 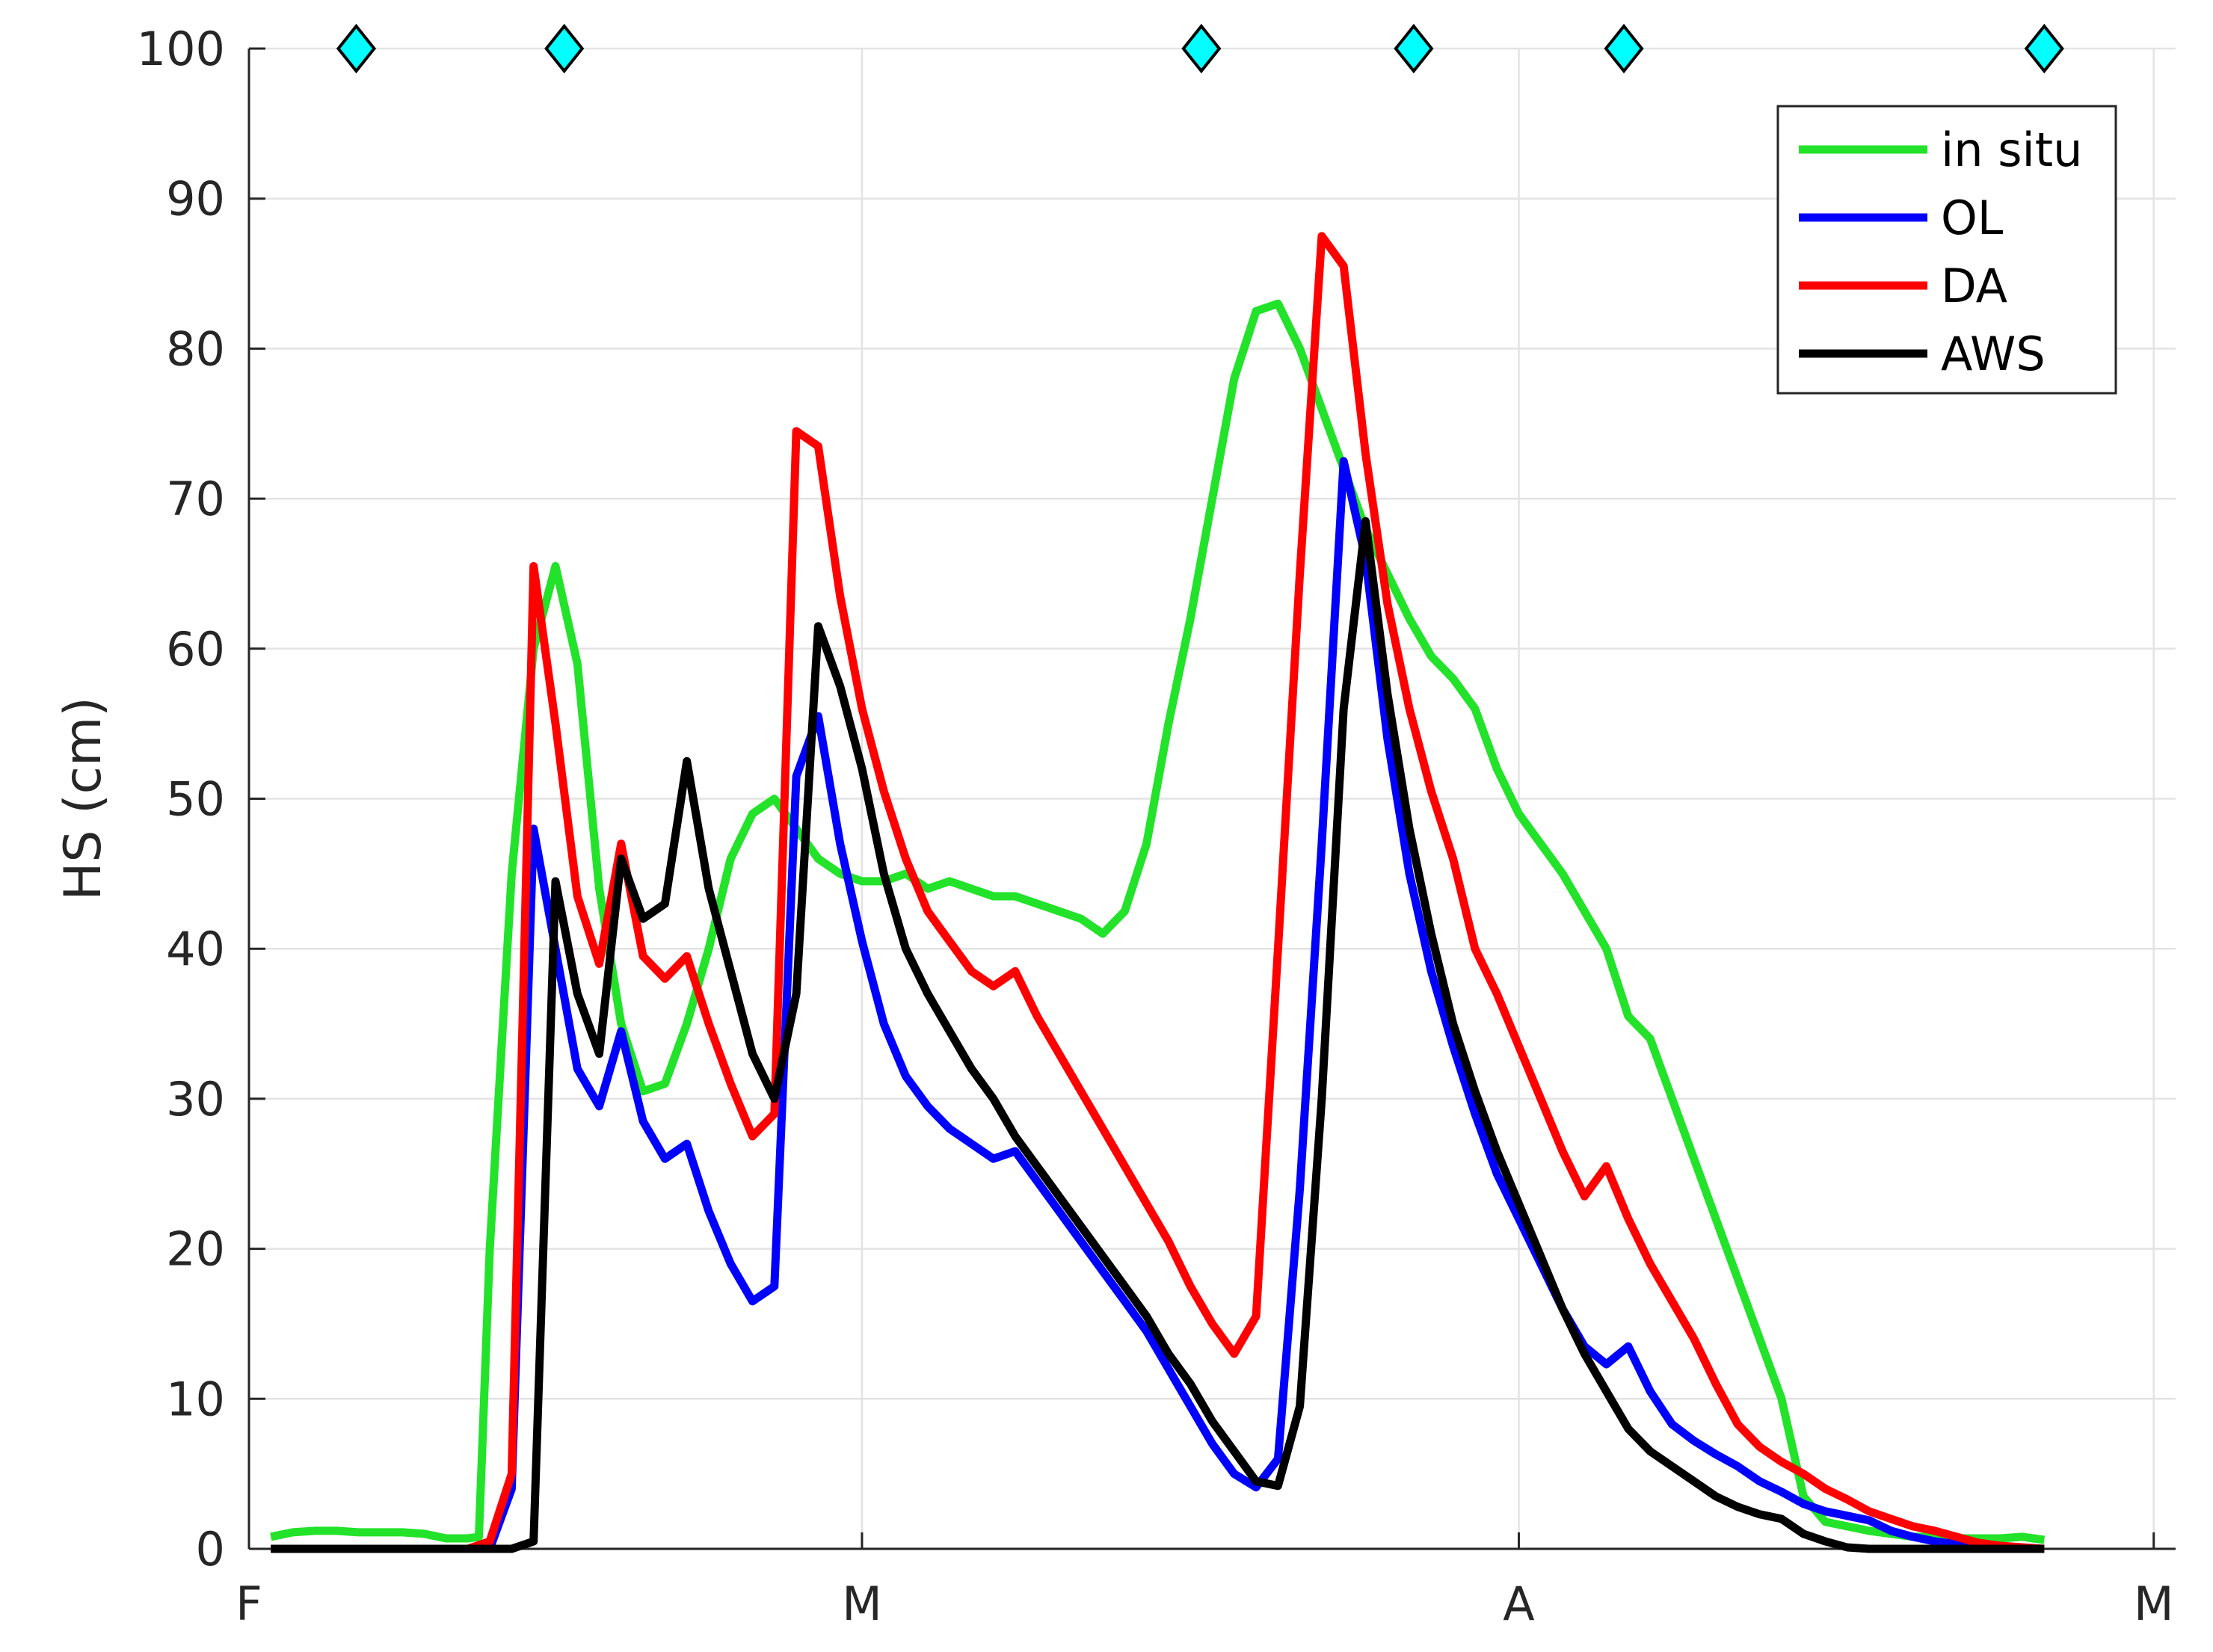 I want to click on marker-group, so click(x=1200, y=48).